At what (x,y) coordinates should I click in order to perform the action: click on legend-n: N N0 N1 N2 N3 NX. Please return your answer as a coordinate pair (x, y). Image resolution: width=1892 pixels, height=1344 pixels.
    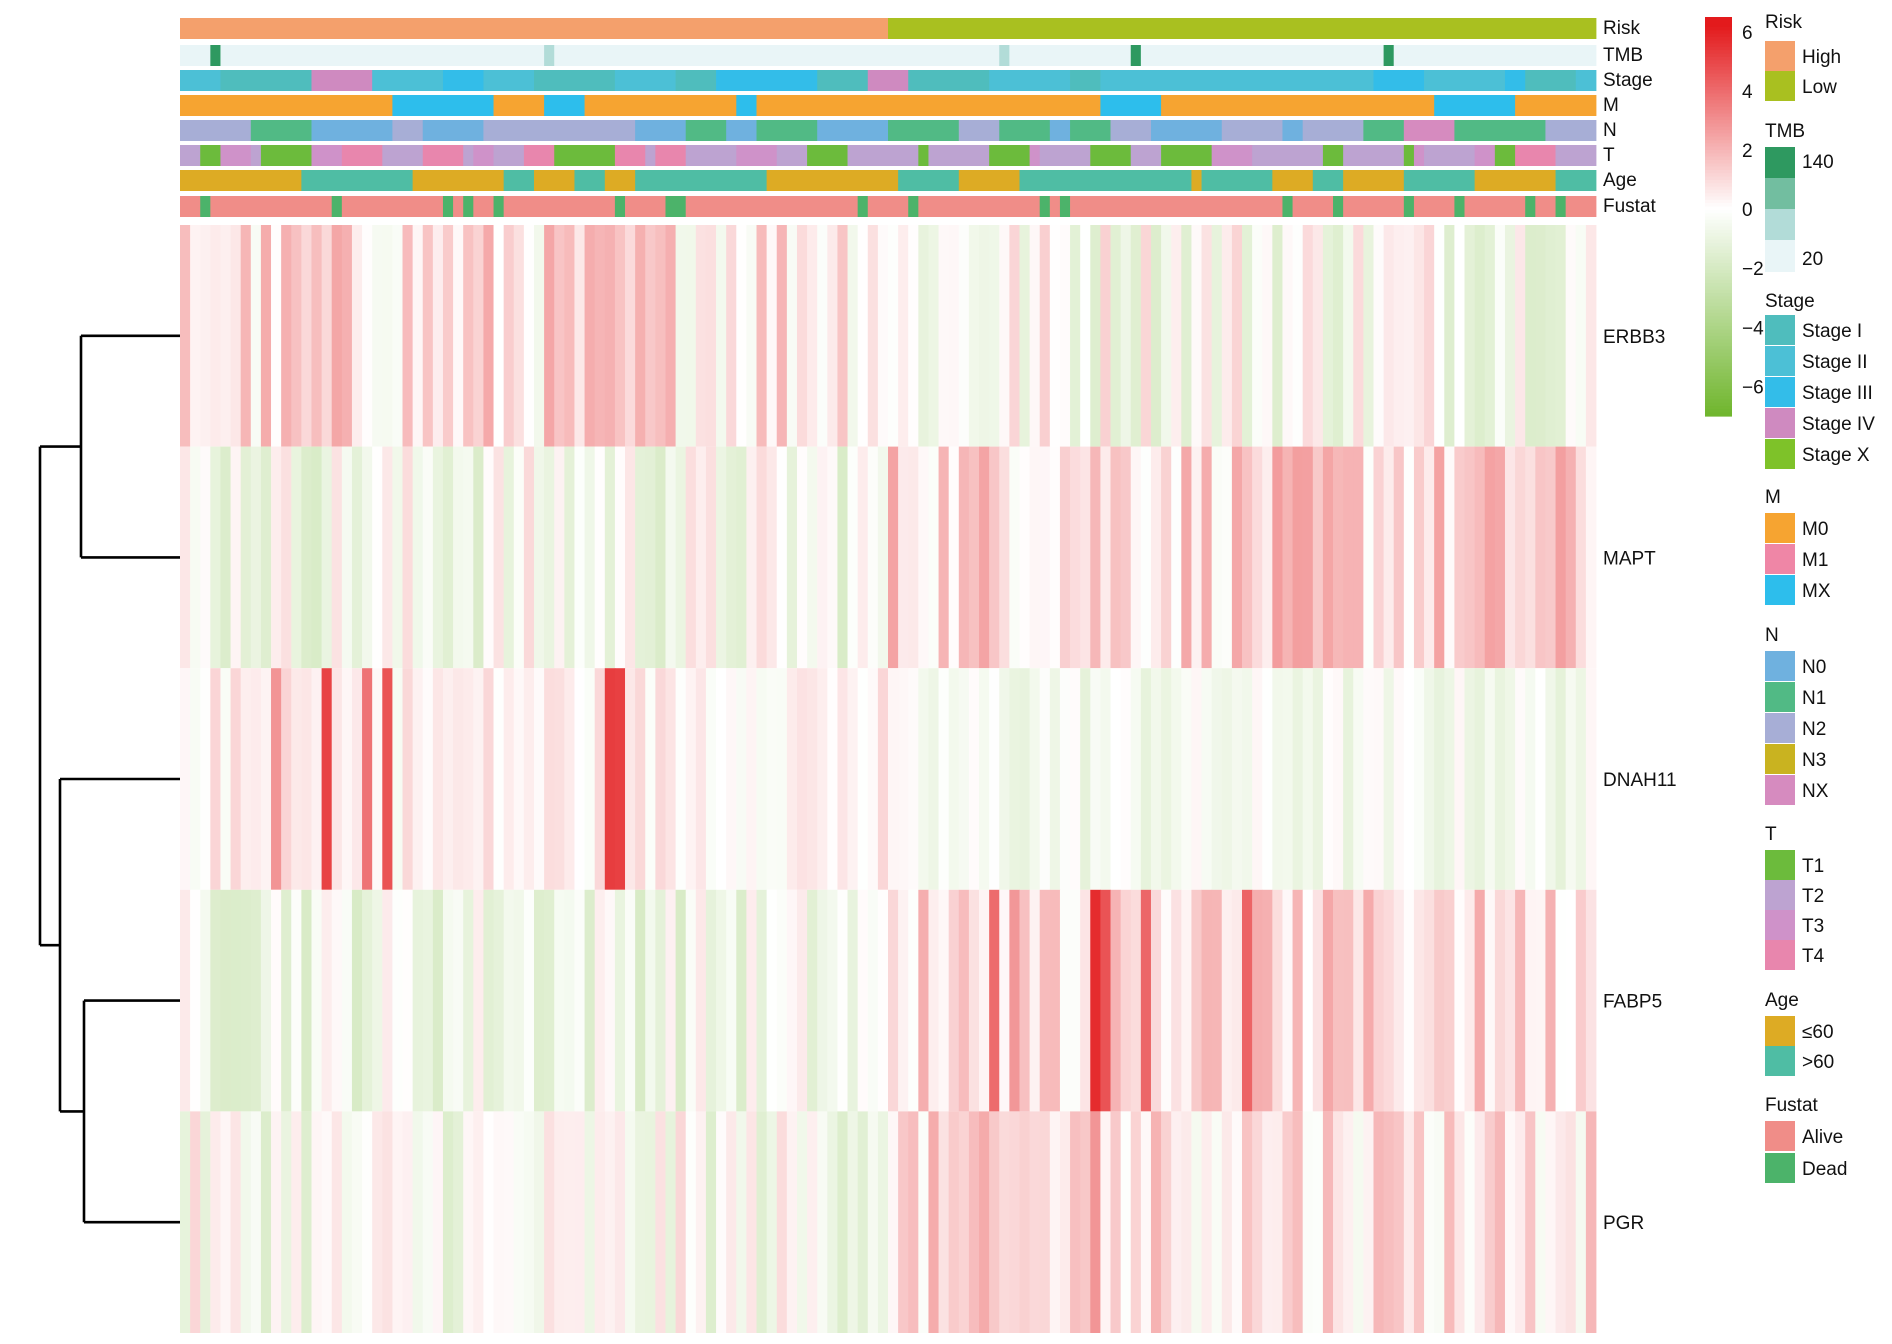
    Looking at the image, I should click on (1797, 715).